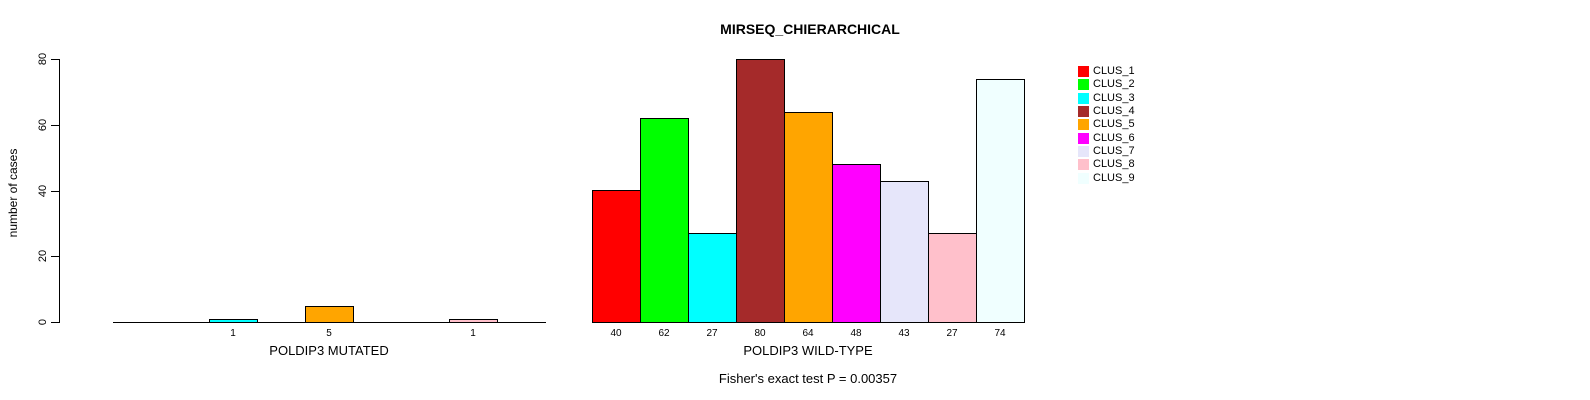  I want to click on chart-title: MIRSEQ_CHIERARCHICAL, so click(810, 29).